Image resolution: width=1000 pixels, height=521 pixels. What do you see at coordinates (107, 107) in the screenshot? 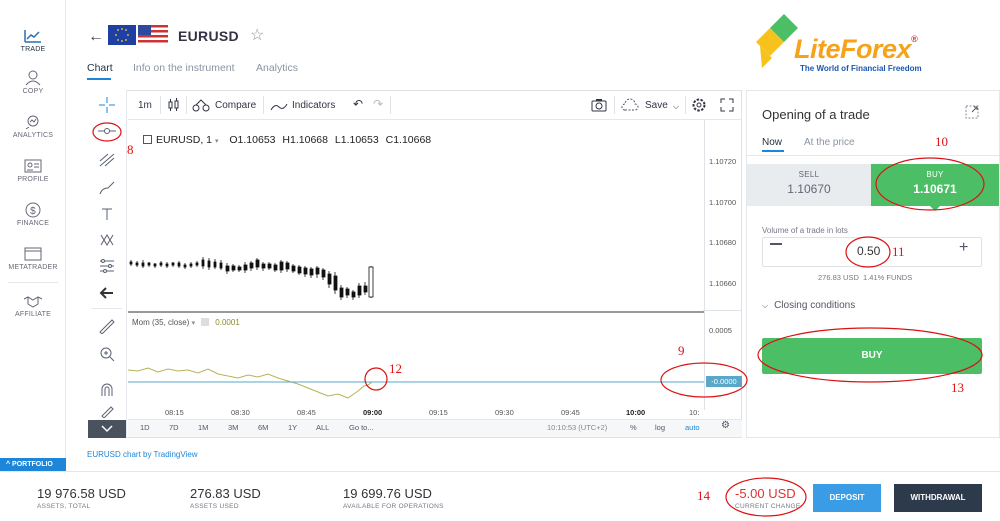
I see `crosshair-icon` at bounding box center [107, 107].